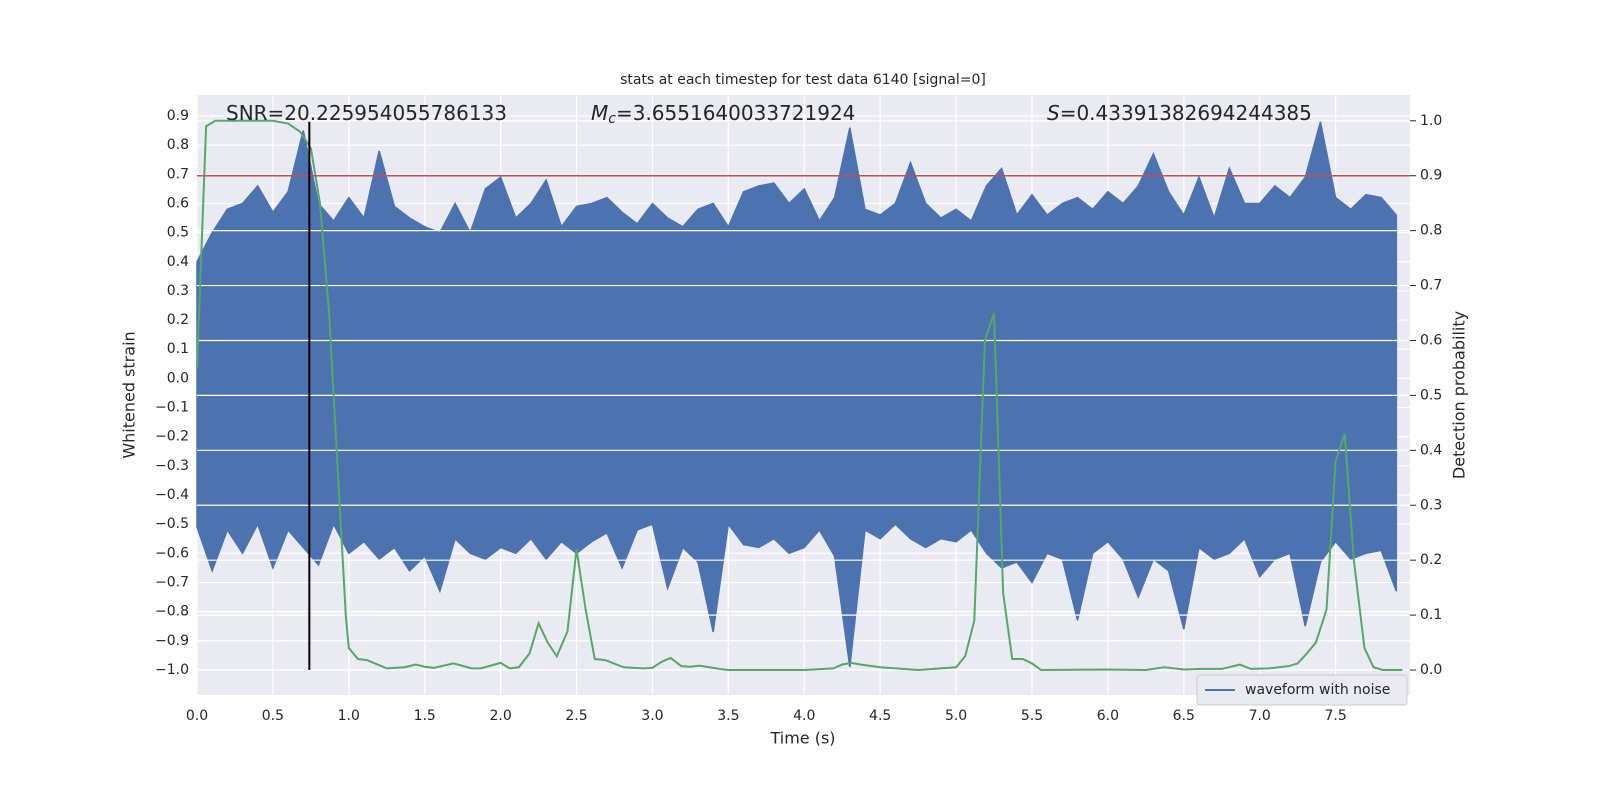 The width and height of the screenshot is (1600, 804). What do you see at coordinates (178, 116) in the screenshot?
I see `y-tick-label: 0.9` at bounding box center [178, 116].